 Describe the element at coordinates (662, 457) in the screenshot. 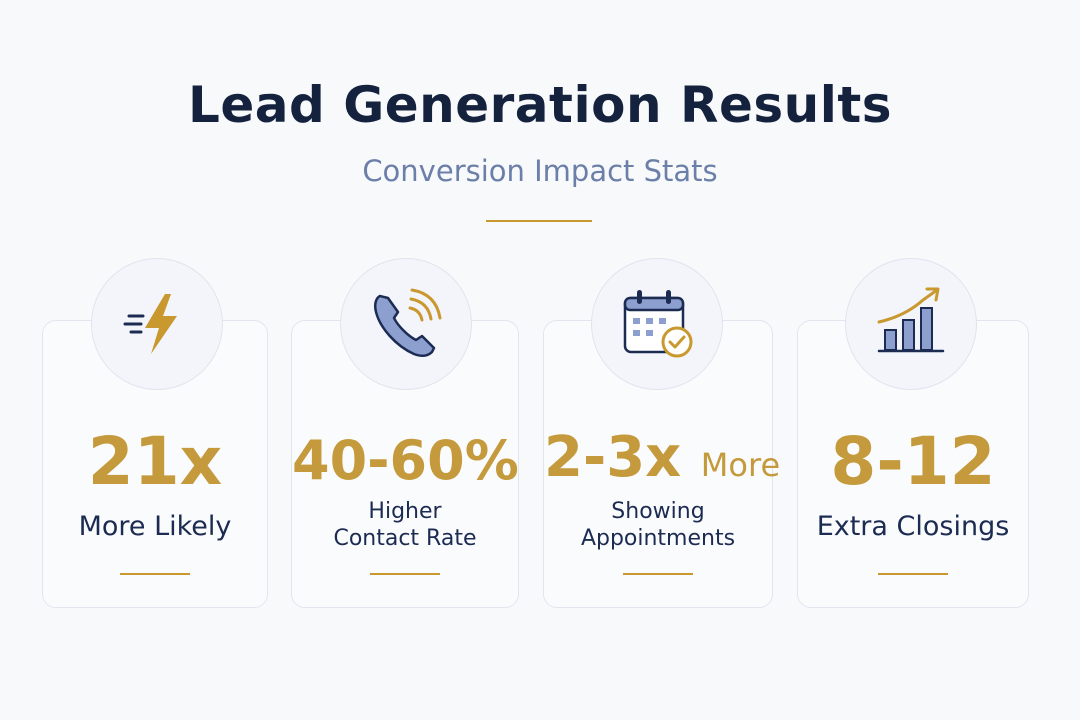

I see `stat-value: 2-3x More` at that location.